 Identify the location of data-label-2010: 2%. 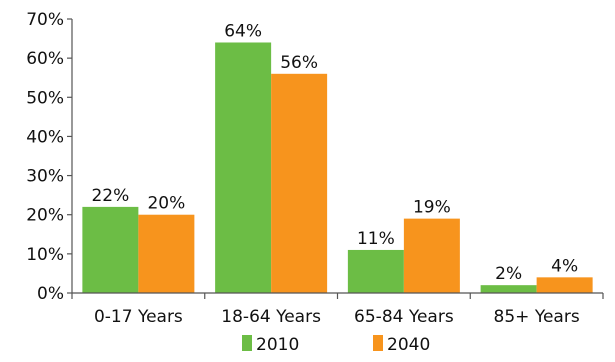
(508, 274).